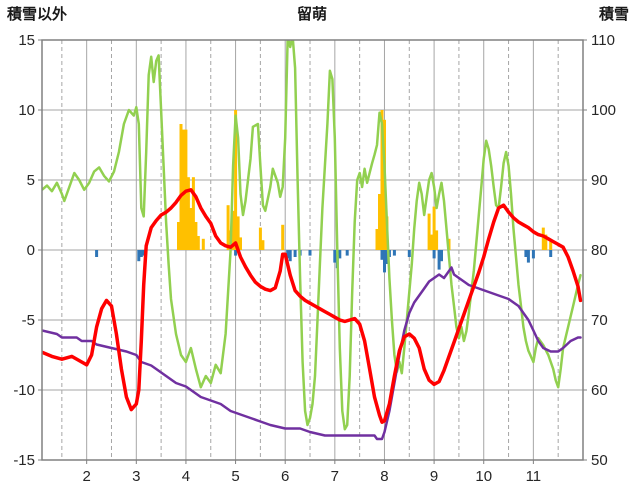 The image size is (636, 501). What do you see at coordinates (235, 476) in the screenshot?
I see `x-axis-tick-label: 5` at bounding box center [235, 476].